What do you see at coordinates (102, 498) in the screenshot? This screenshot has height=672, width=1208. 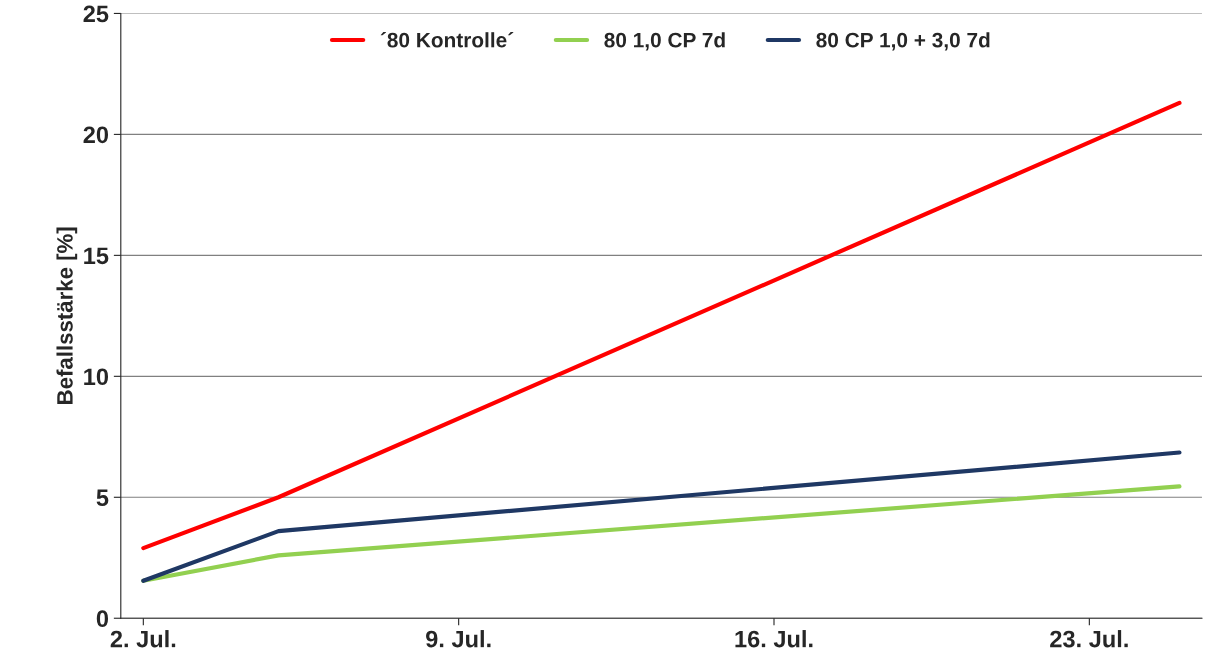 I see `y-tick-label: 5` at bounding box center [102, 498].